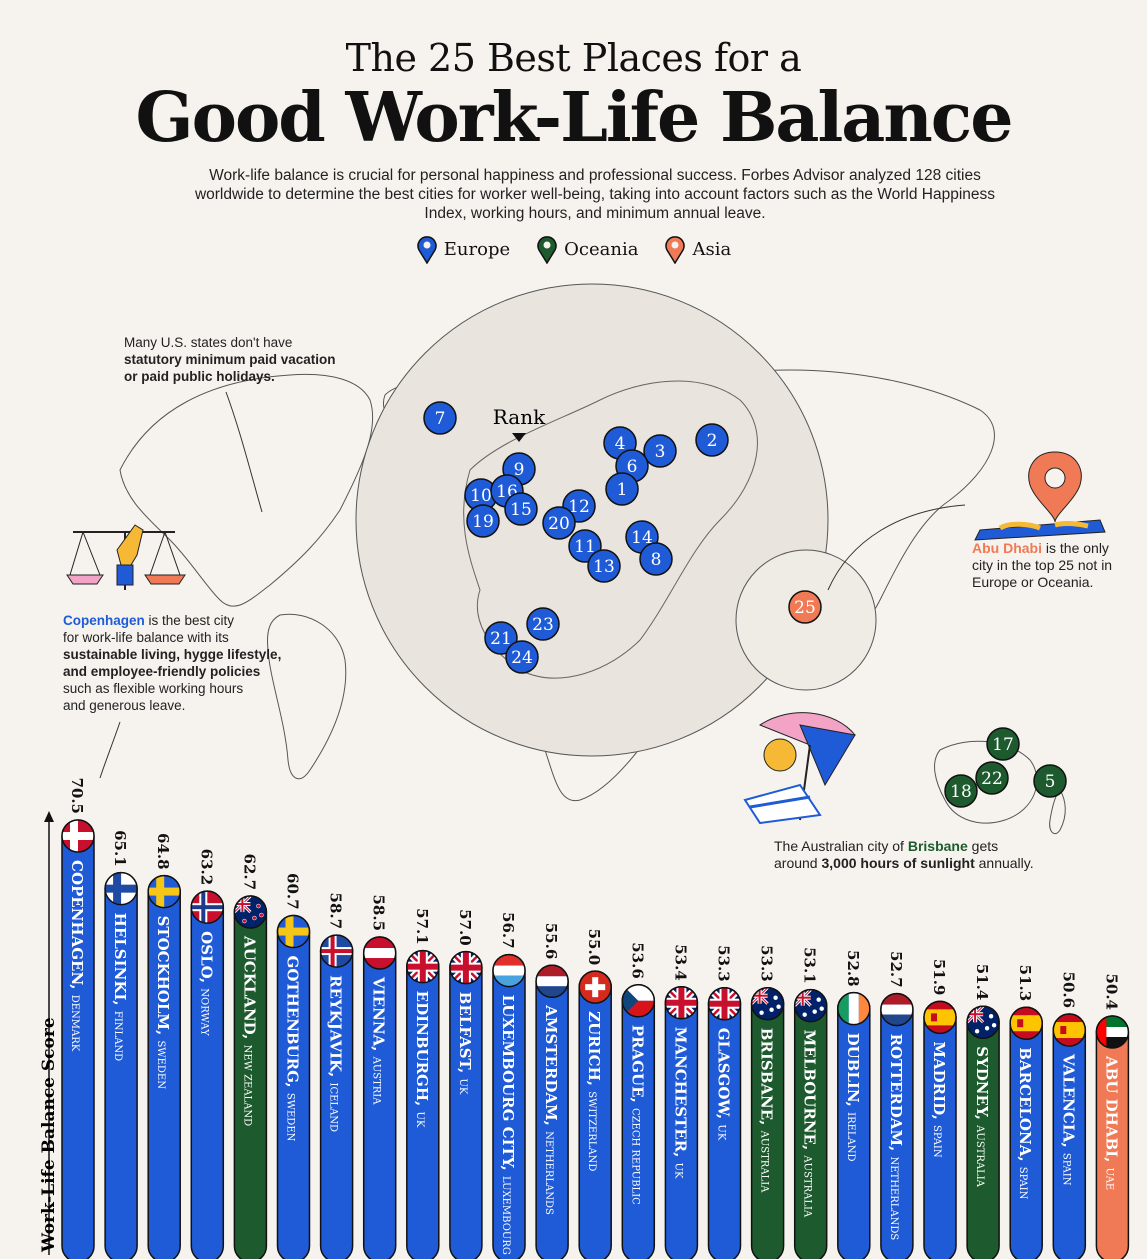 The height and width of the screenshot is (1259, 1147). What do you see at coordinates (939, 977) in the screenshot?
I see `value-label-madrid: 51.9` at bounding box center [939, 977].